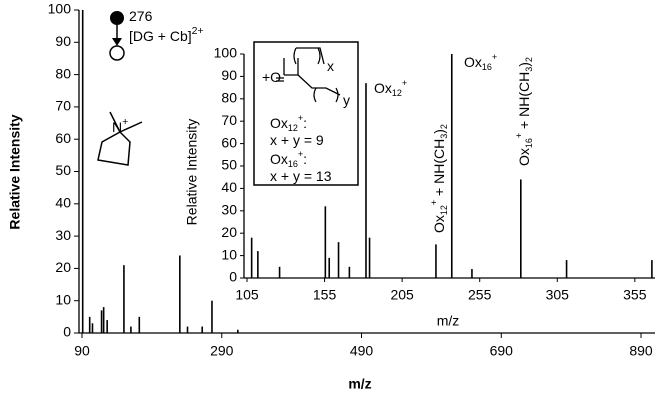 The width and height of the screenshot is (670, 406). I want to click on x-tick-label: 305, so click(558, 295).